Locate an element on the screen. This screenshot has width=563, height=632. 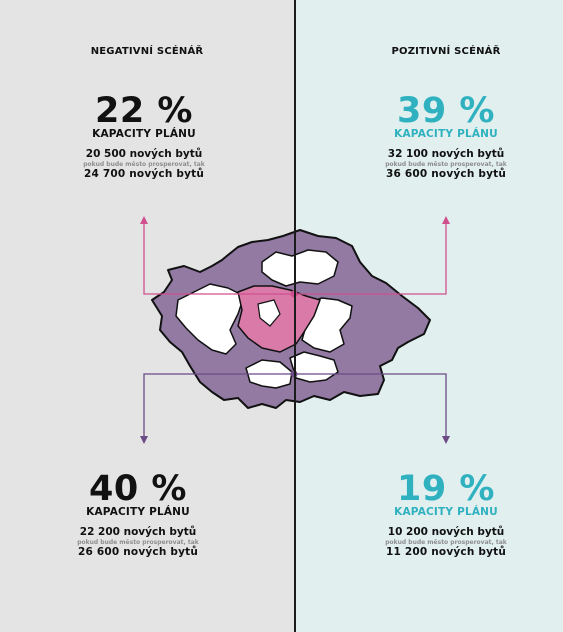
units-alt-value: 36 600 nových bytů is located at coordinates (446, 174).